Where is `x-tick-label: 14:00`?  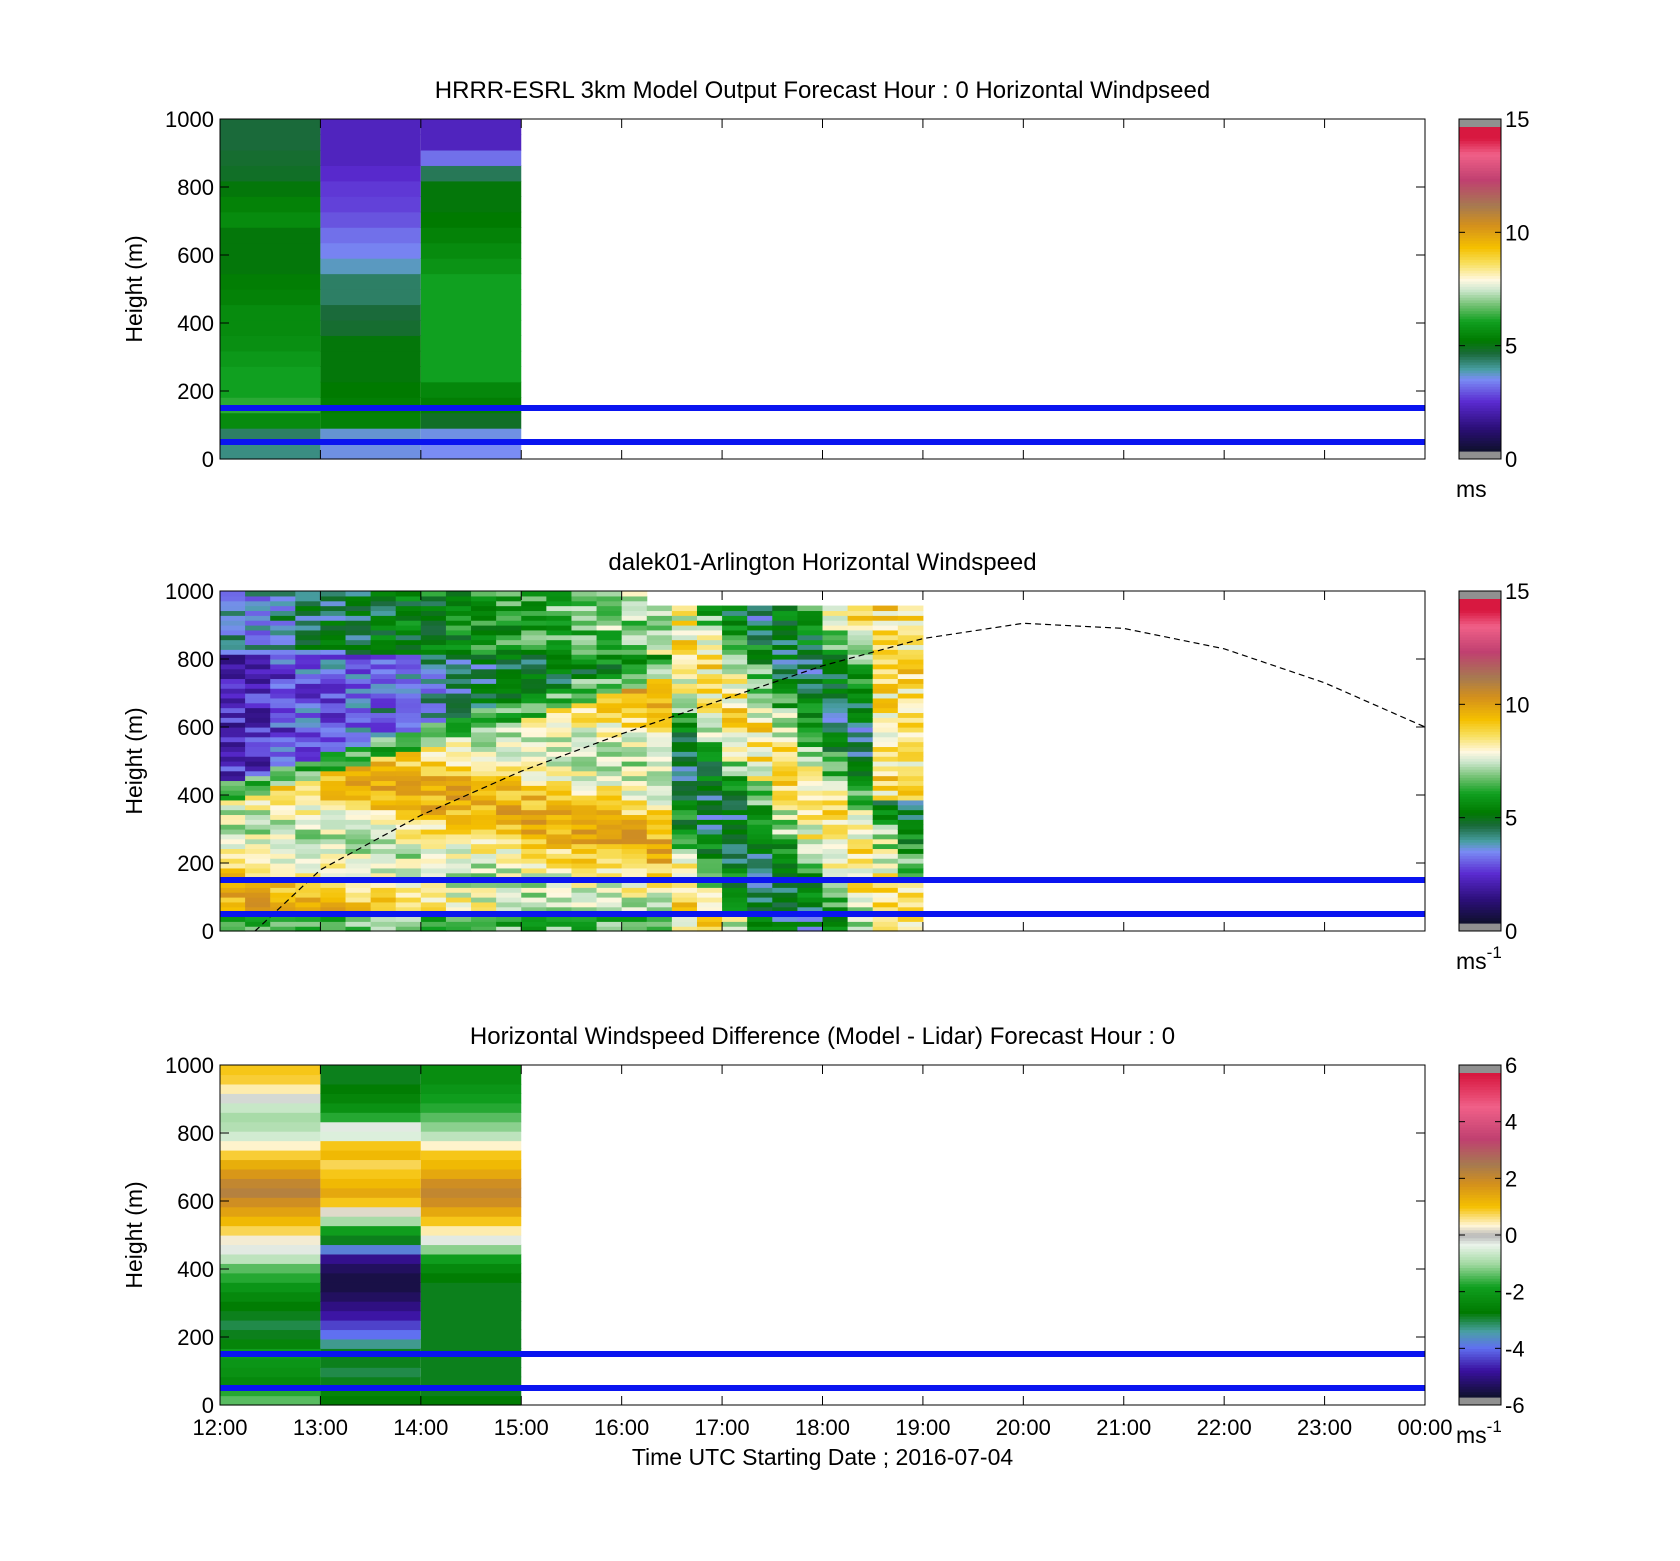
x-tick-label: 14:00 is located at coordinates (420, 1427).